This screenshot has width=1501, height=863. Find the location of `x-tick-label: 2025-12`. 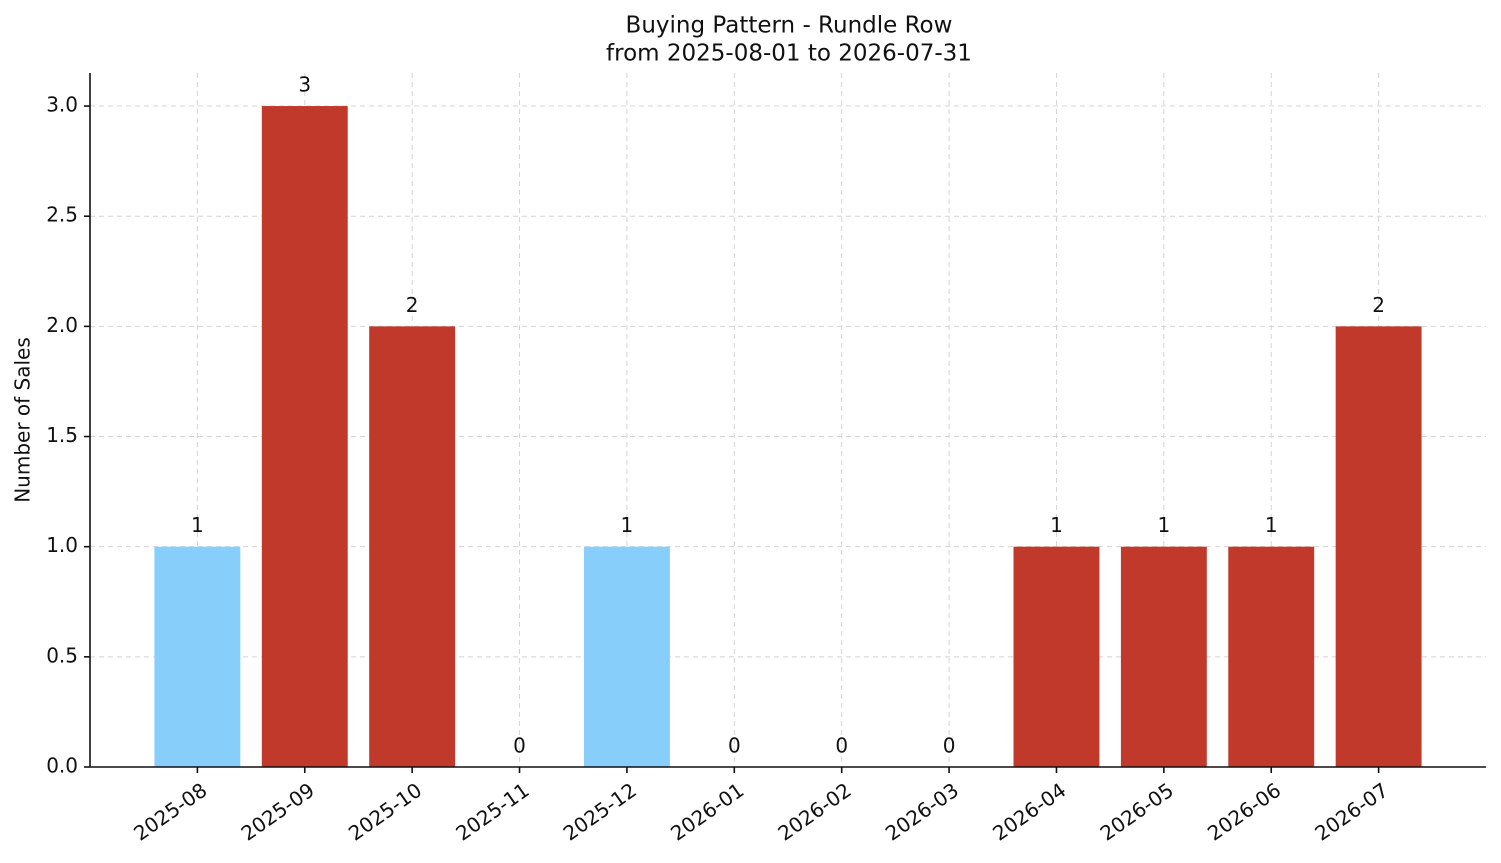

x-tick-label: 2025-12 is located at coordinates (600, 812).